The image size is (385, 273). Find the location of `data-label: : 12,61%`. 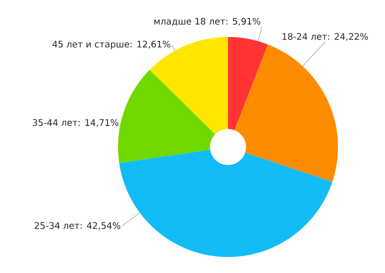

data-label: : 12,61% is located at coordinates (150, 44).